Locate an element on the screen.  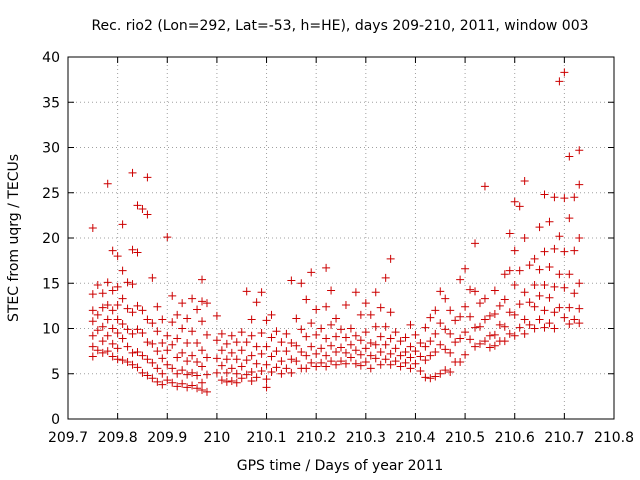
x-tick-label: 210.2 is located at coordinates (316, 438).